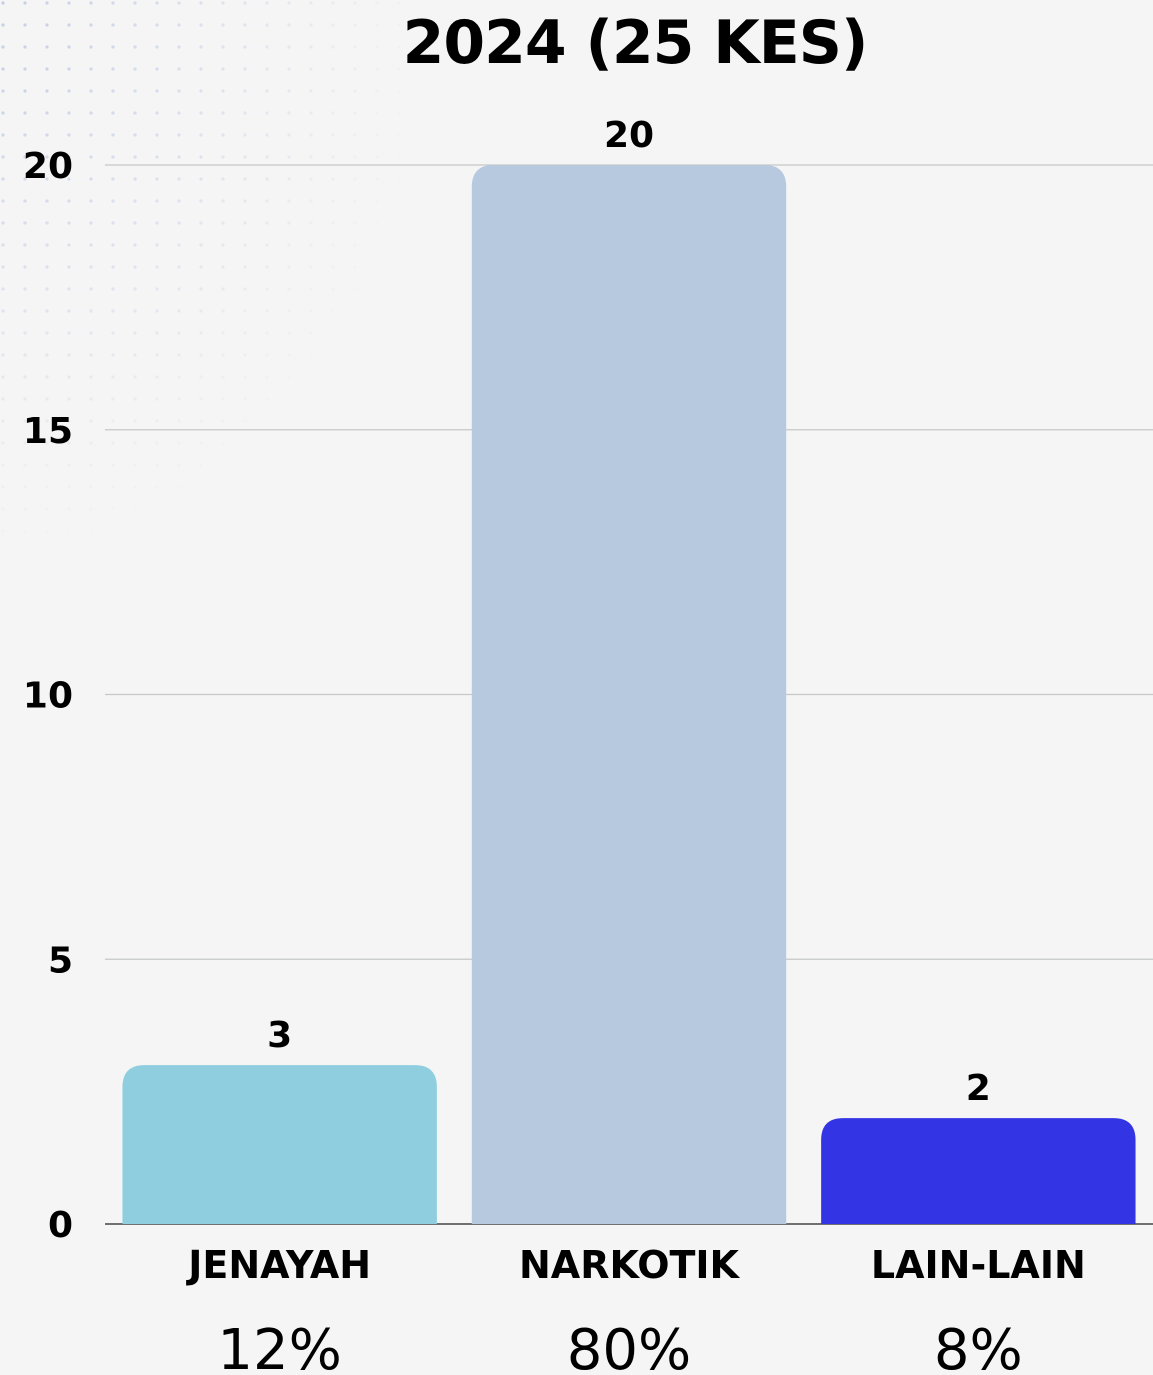 Image resolution: width=1153 pixels, height=1375 pixels. Describe the element at coordinates (48, 696) in the screenshot. I see `y-tick-label: 10` at that location.